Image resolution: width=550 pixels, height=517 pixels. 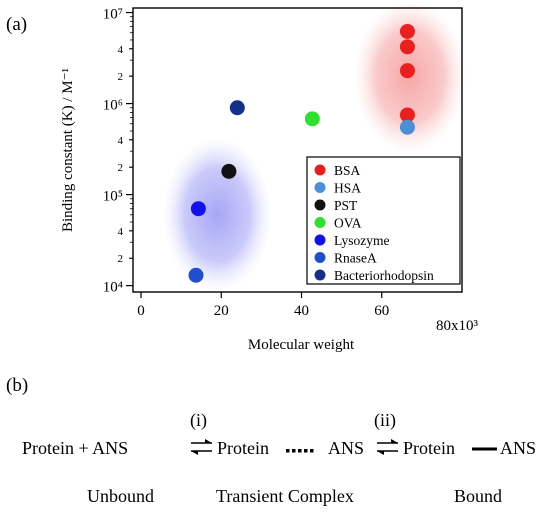 I want to click on x-multiplier-label: 80x10³, so click(x=457, y=326).